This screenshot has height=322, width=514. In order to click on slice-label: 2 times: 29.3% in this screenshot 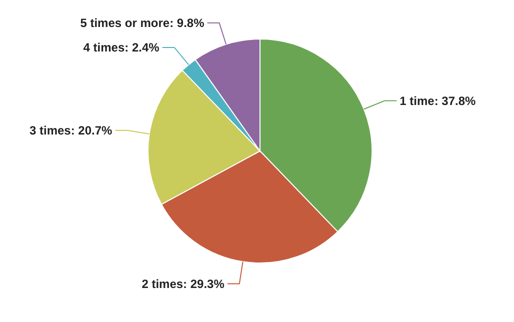, I will do `click(183, 284)`.